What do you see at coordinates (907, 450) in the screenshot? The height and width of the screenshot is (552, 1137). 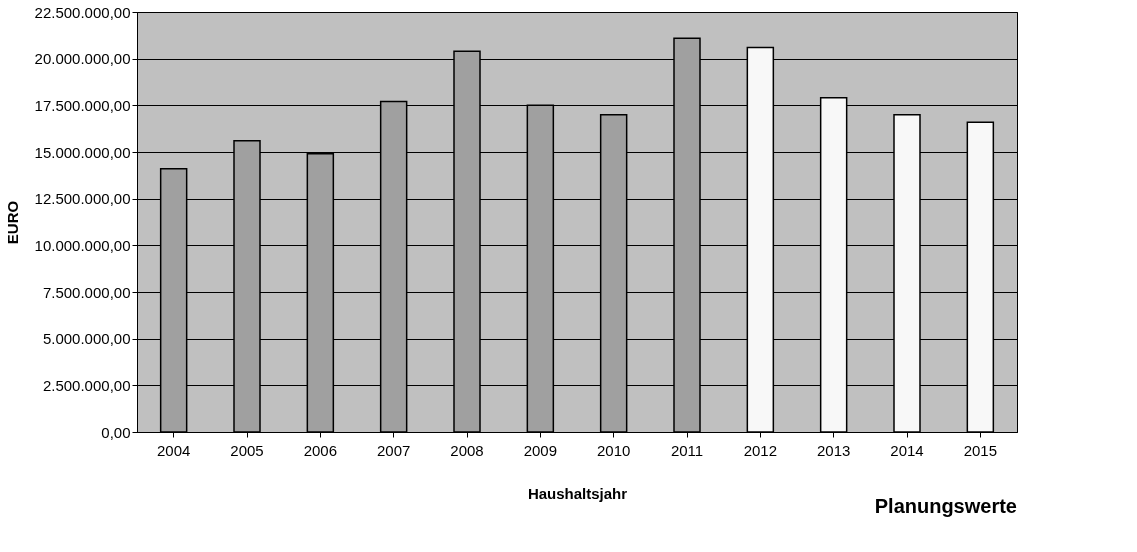 I see `x-tick-label: 2014` at bounding box center [907, 450].